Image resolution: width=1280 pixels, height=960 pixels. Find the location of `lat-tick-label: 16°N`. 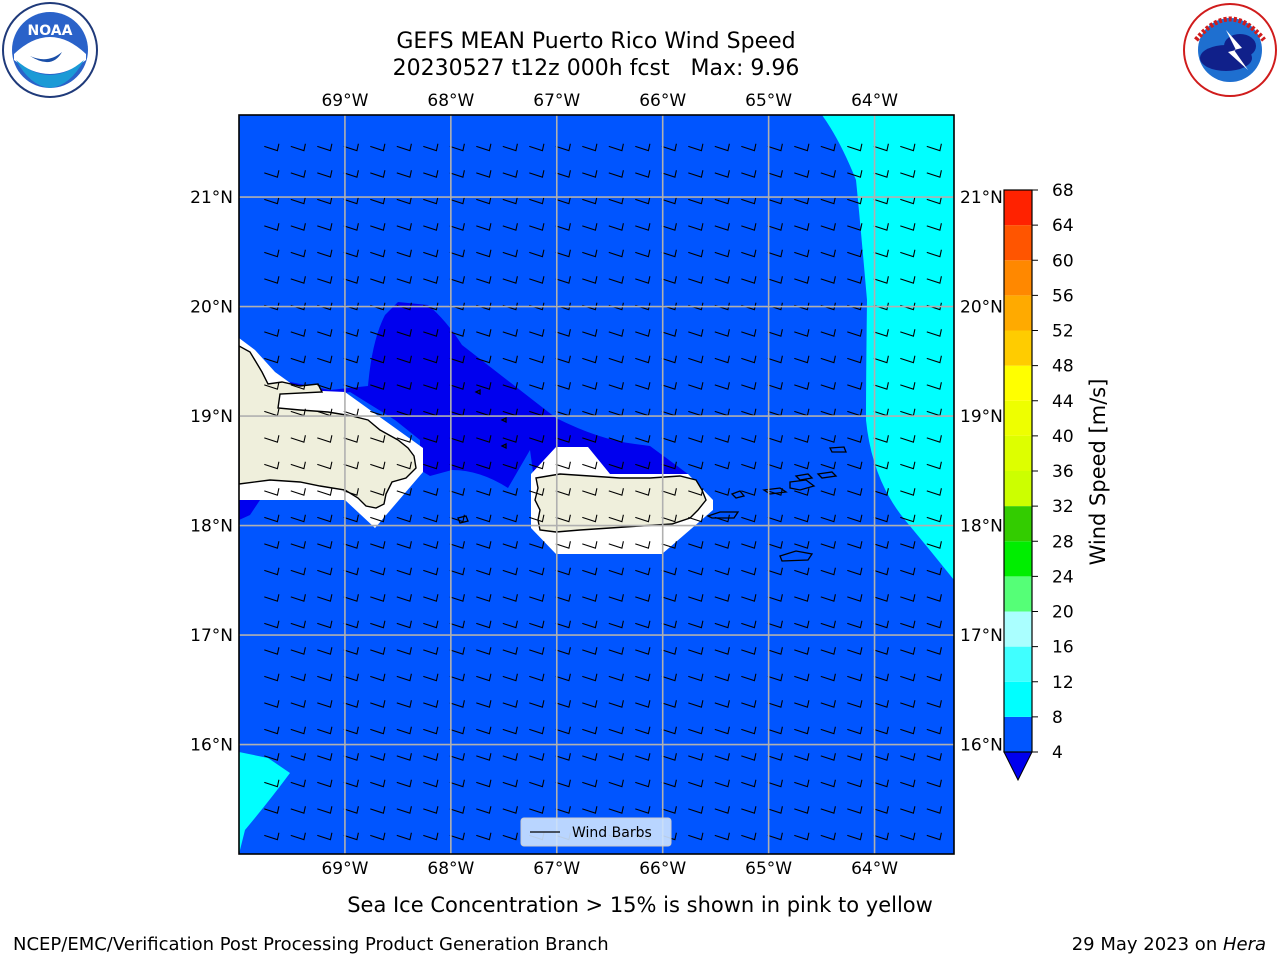

lat-tick-label: 16°N is located at coordinates (211, 746).